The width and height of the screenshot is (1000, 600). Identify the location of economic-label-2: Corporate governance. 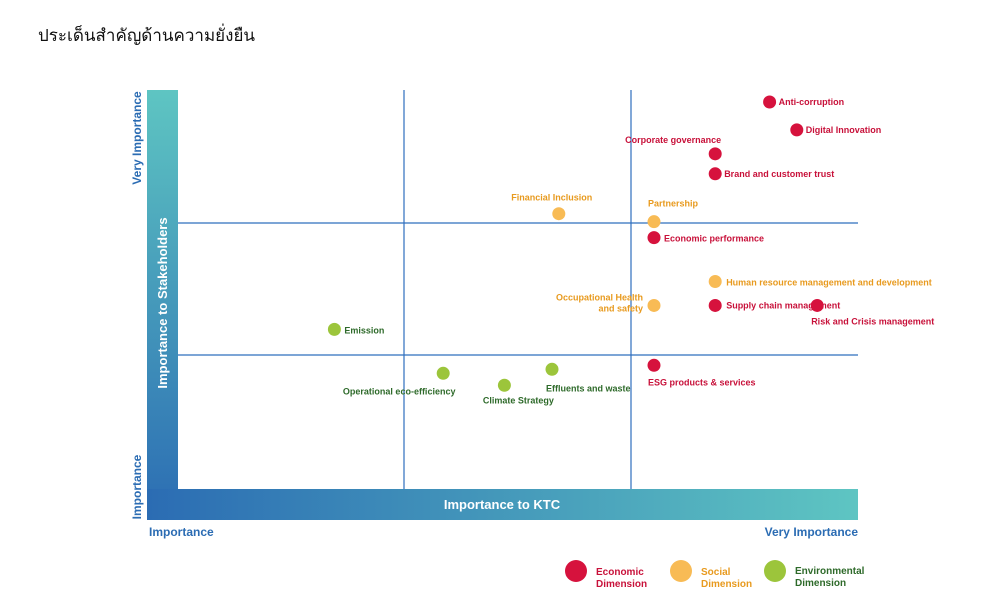
(673, 140).